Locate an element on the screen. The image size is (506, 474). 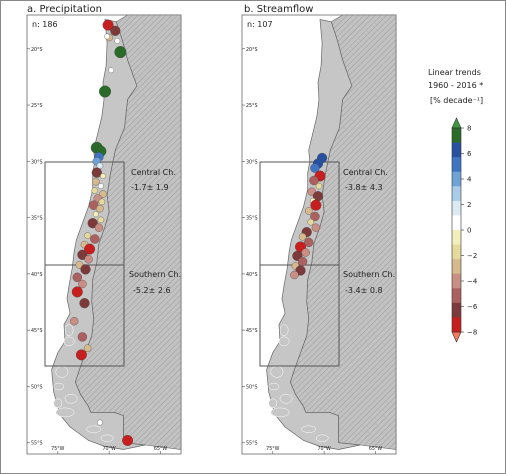
colorbar-title-line3: [% decade⁻¹] is located at coordinates (456, 100).